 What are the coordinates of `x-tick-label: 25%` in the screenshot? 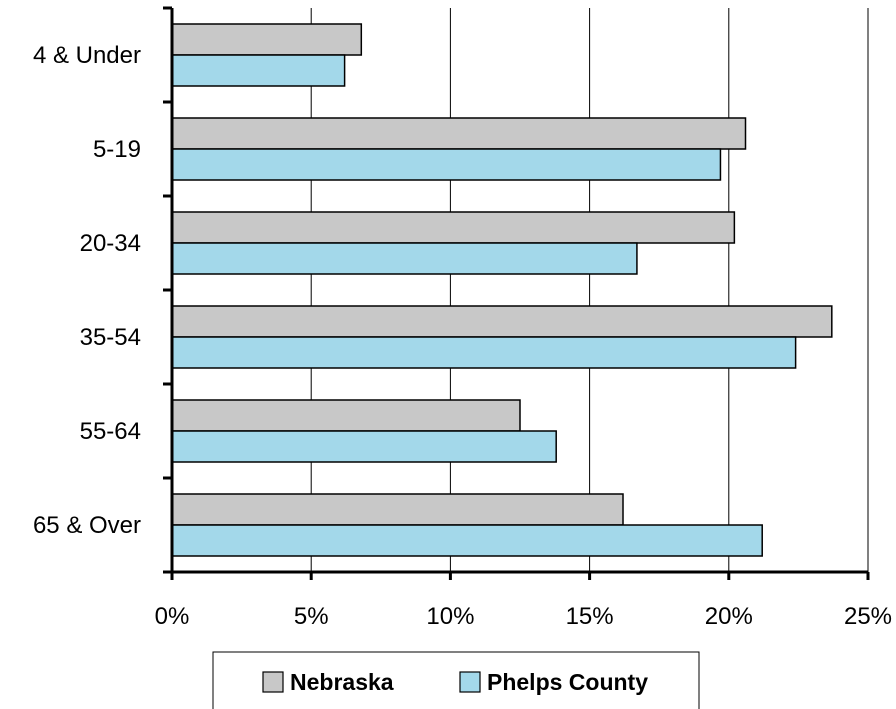 It's located at (868, 616).